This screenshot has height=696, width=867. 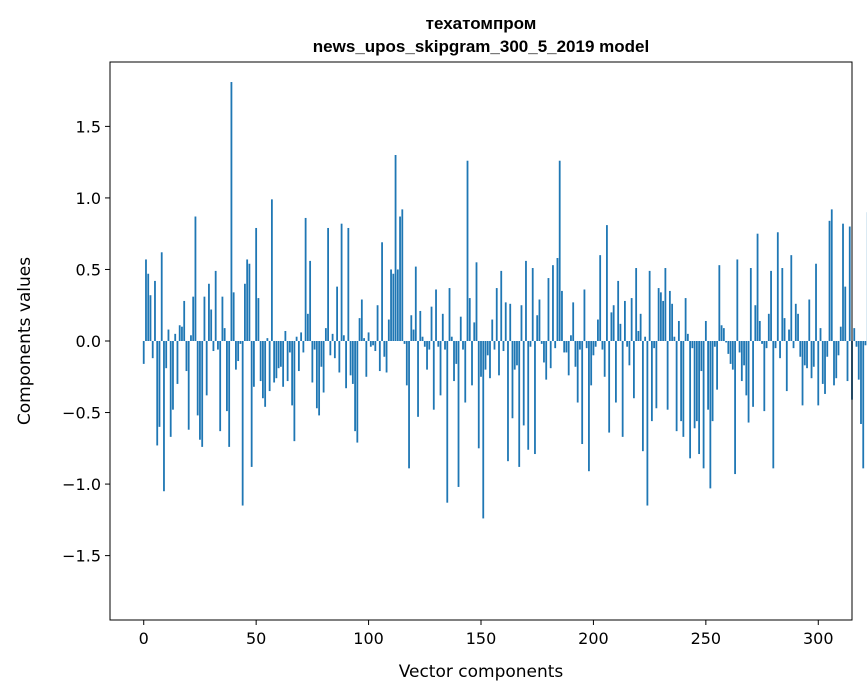 What do you see at coordinates (256, 638) in the screenshot?
I see `x-tick-label: 50` at bounding box center [256, 638].